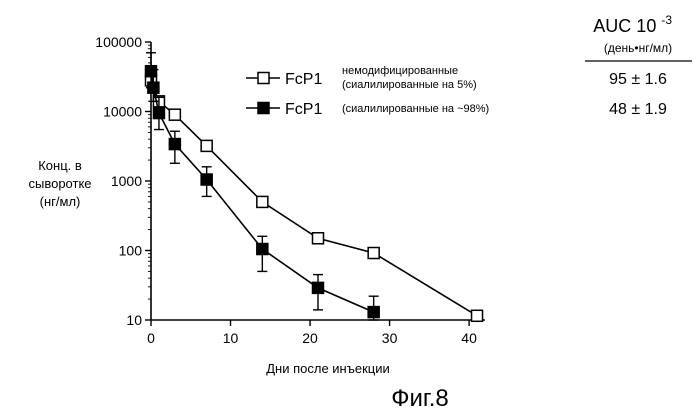 The width and height of the screenshot is (698, 419). I want to click on auc-value: 95 ± 1.6, so click(638, 79).